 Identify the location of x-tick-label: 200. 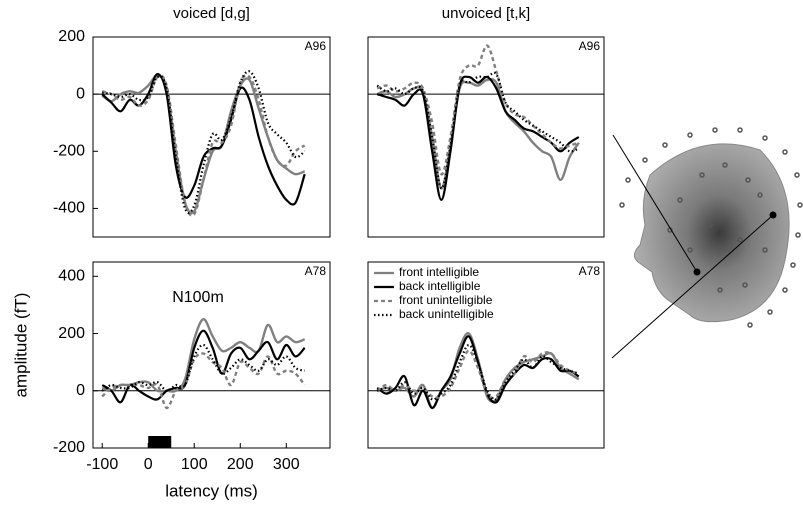
(240, 464).